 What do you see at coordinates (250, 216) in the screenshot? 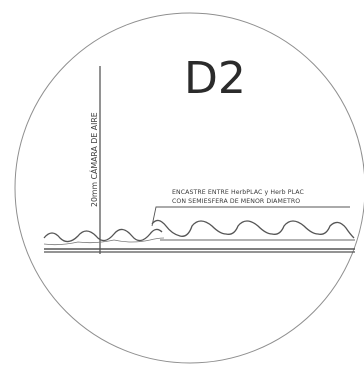
I see `callout-leader-line` at bounding box center [250, 216].